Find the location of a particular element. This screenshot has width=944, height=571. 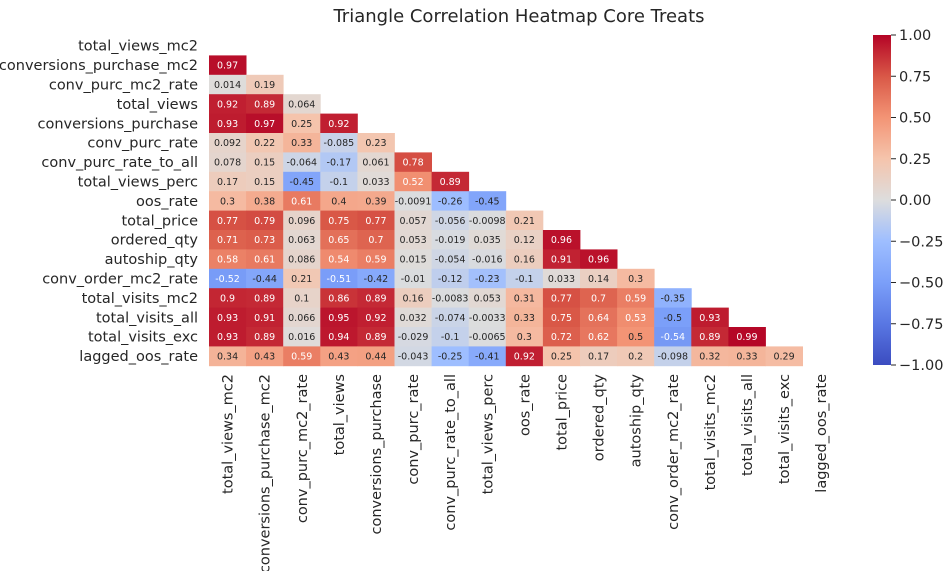

cell-value-label: 0.53 is located at coordinates (635, 318).